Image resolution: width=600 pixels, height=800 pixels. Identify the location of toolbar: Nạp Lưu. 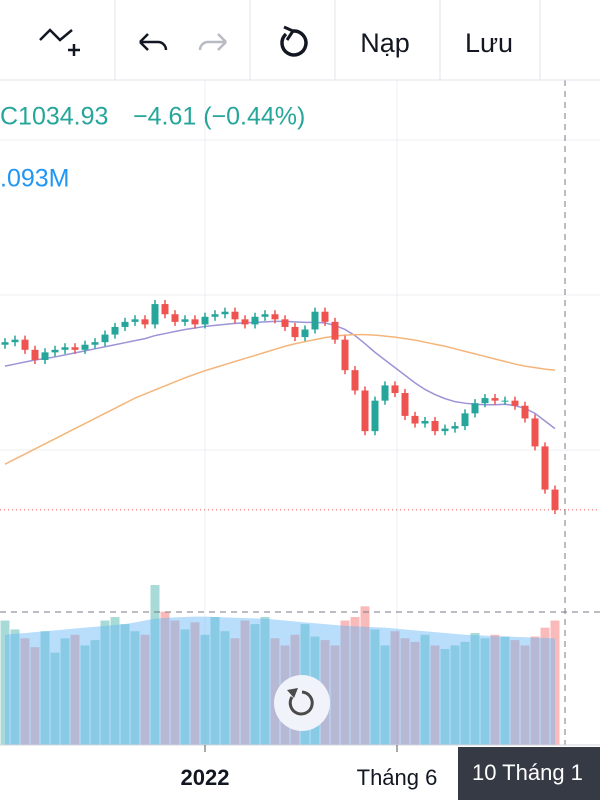
(300, 40).